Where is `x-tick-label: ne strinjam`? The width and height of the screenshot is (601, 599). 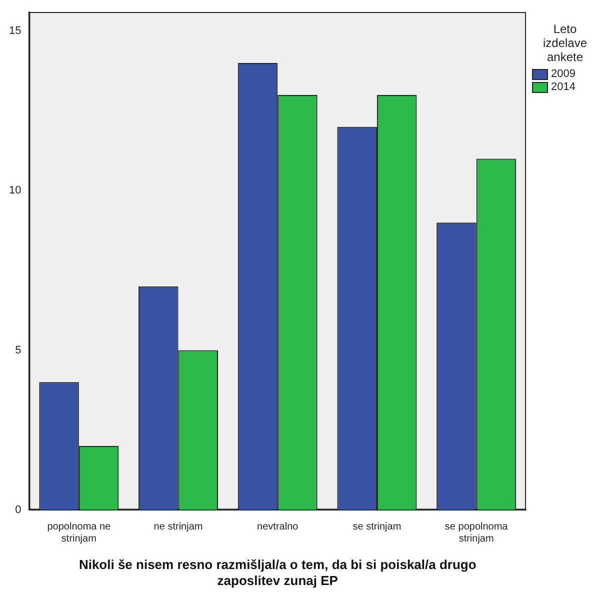 x-tick-label: ne strinjam is located at coordinates (178, 527).